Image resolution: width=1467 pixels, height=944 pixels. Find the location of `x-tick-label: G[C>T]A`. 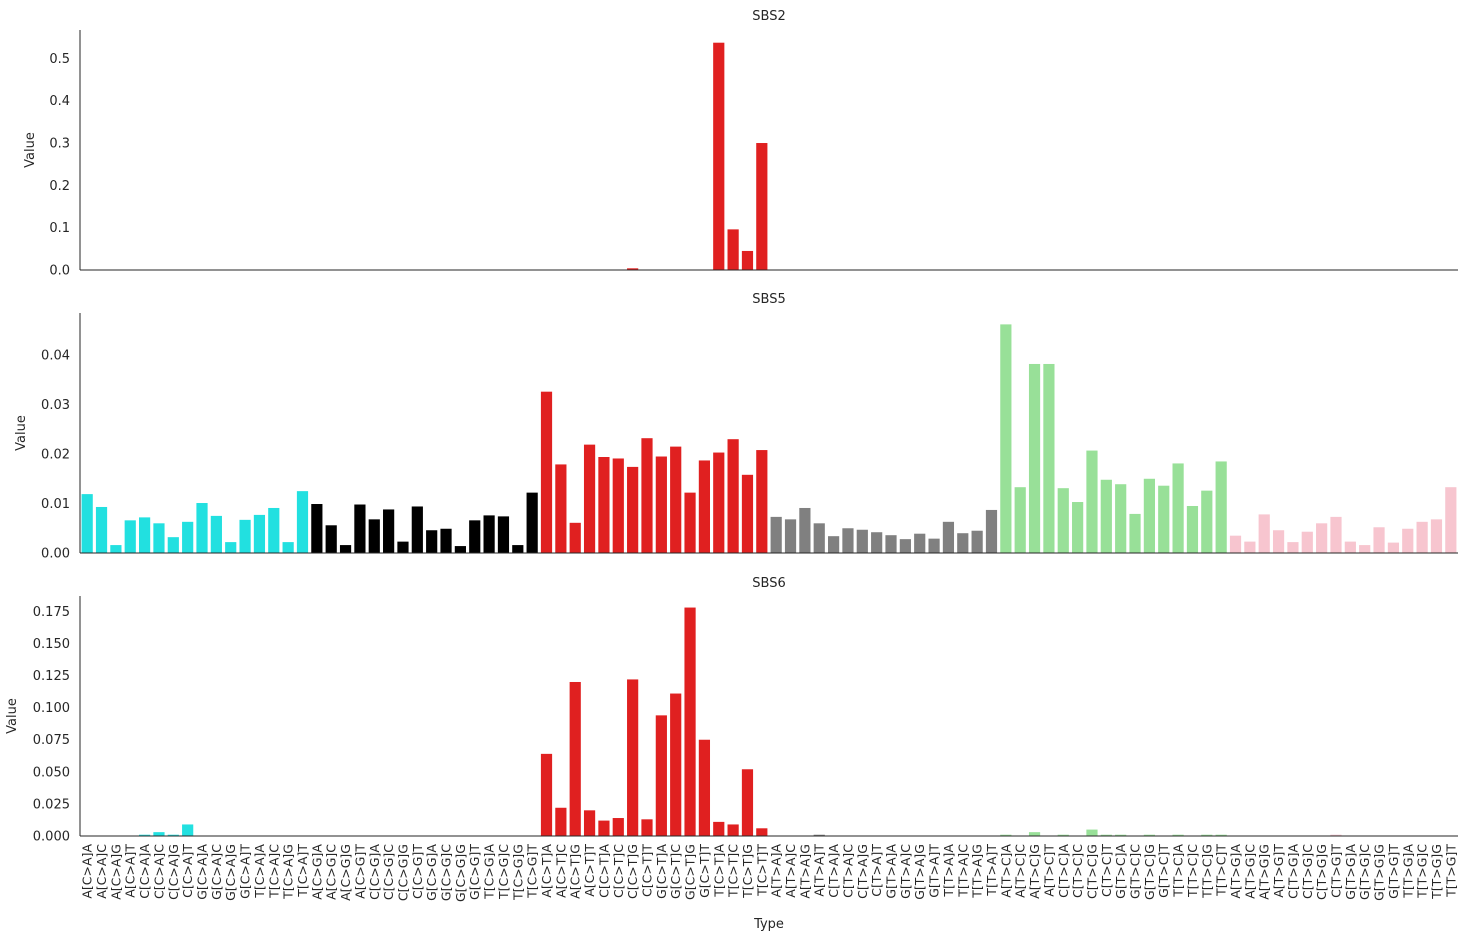

x-tick-label: G[C>T]A is located at coordinates (661, 871).